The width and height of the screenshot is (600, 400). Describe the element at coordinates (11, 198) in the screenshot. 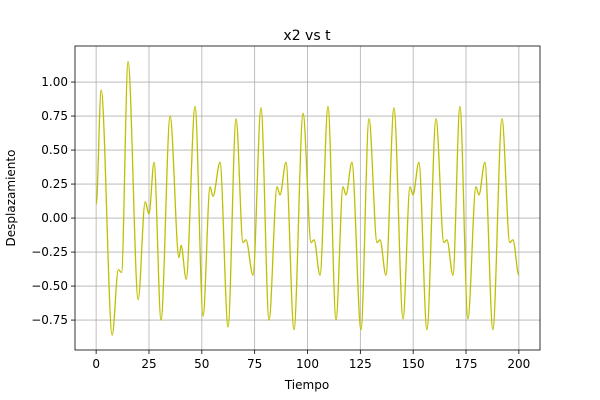

I see `y-axis-label: Desplazamiento` at that location.